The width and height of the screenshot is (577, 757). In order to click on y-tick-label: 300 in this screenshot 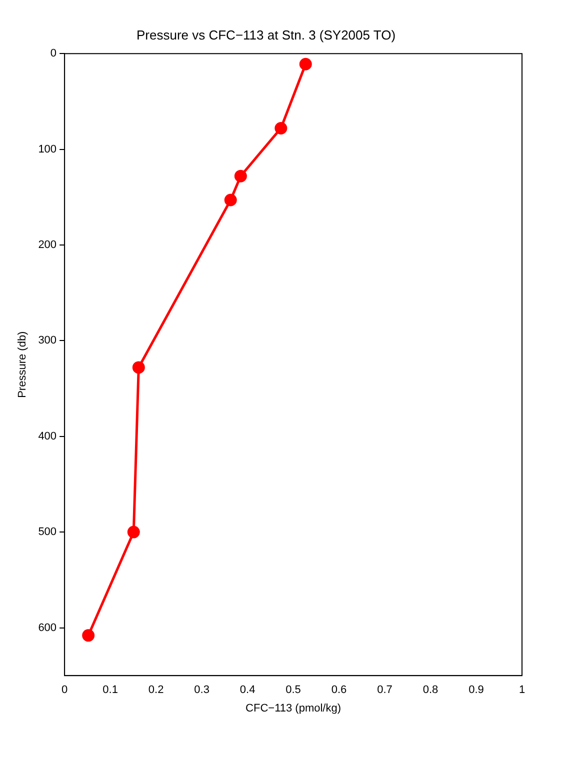, I will do `click(47, 340)`.